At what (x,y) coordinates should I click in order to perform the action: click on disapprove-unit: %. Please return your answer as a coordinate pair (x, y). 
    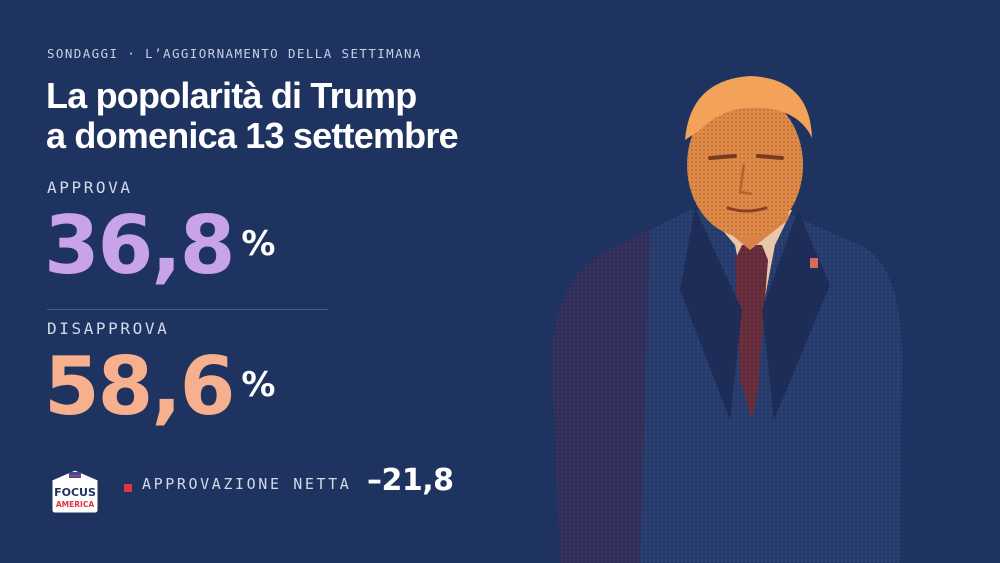
    Looking at the image, I should click on (258, 385).